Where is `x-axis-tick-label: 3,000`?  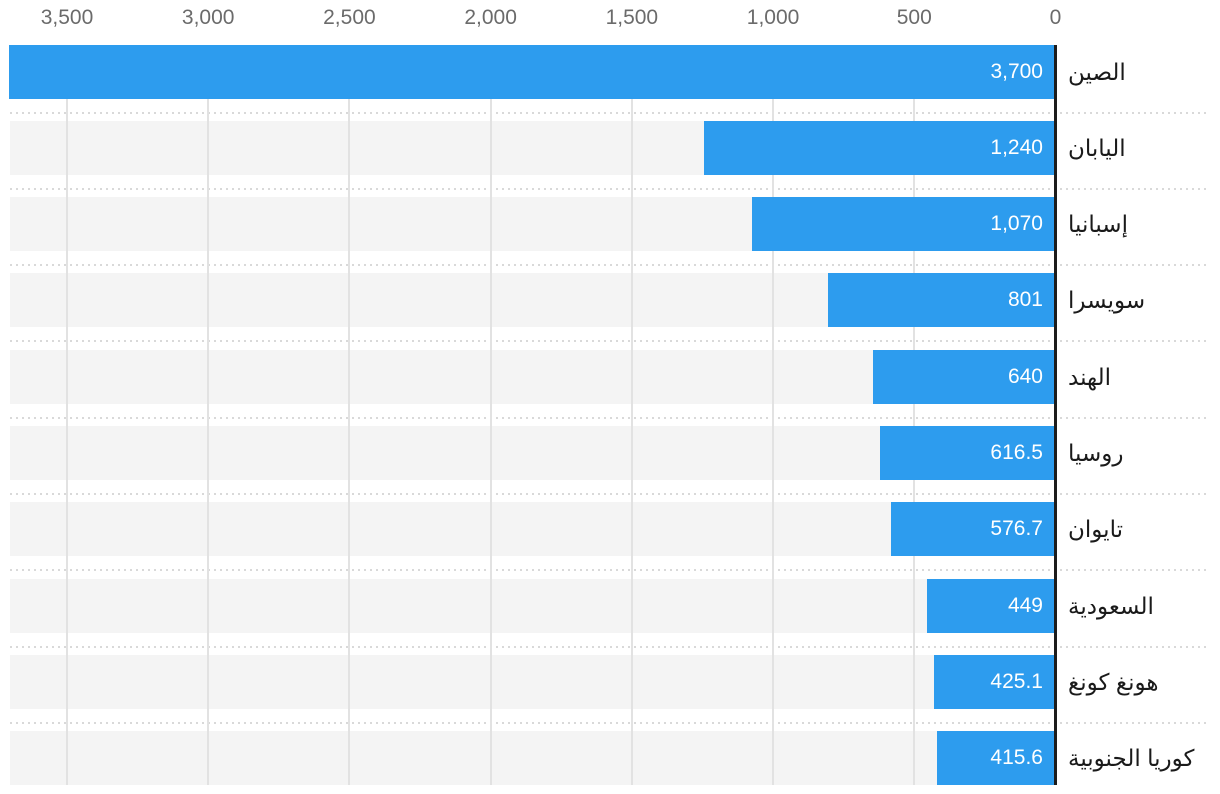 x-axis-tick-label: 3,000 is located at coordinates (208, 17).